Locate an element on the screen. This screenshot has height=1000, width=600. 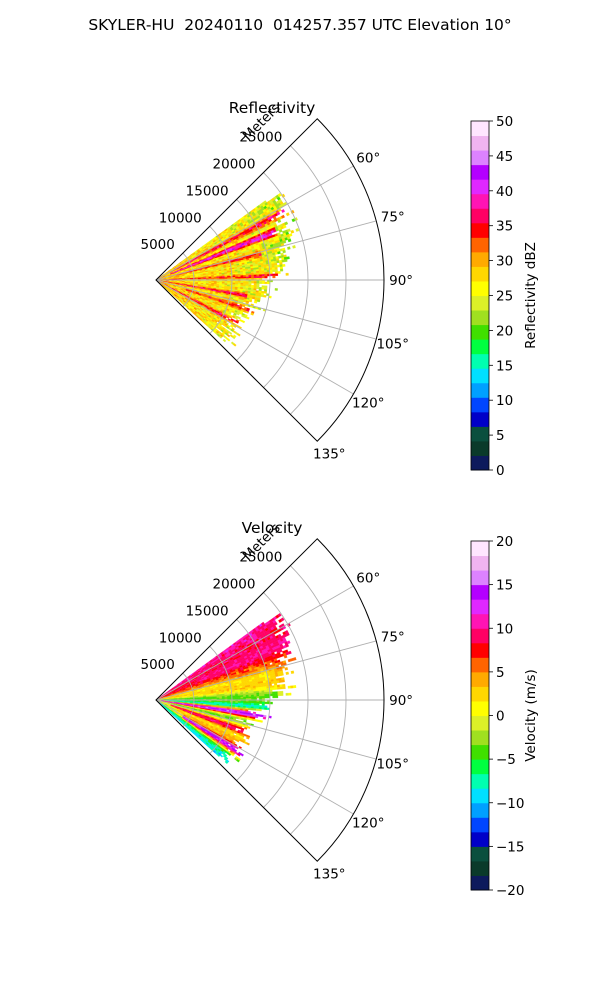
colorbar-tick-label: 10 is located at coordinates (504, 401).